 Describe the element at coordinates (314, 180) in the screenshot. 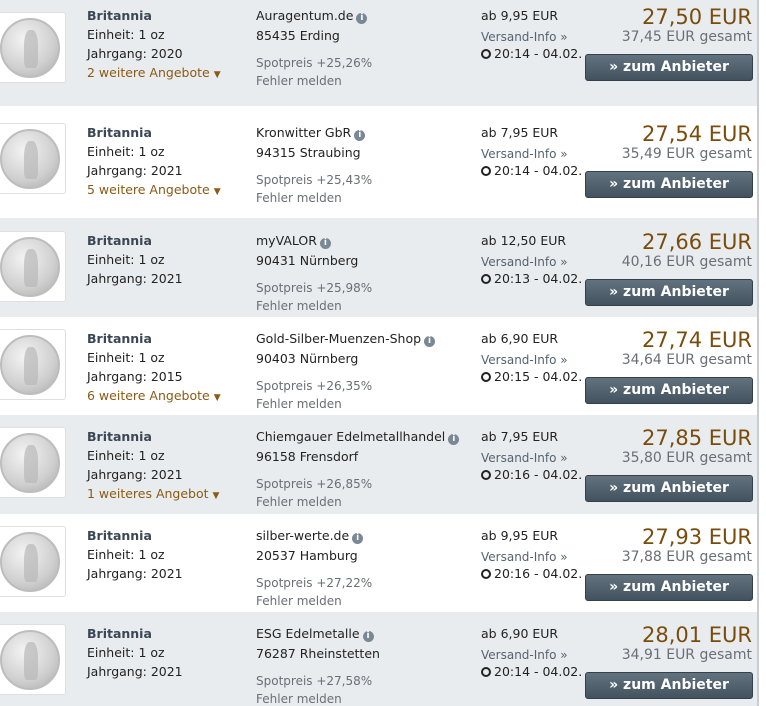

I see `spot-premium: Spotpreis +25,43%` at that location.